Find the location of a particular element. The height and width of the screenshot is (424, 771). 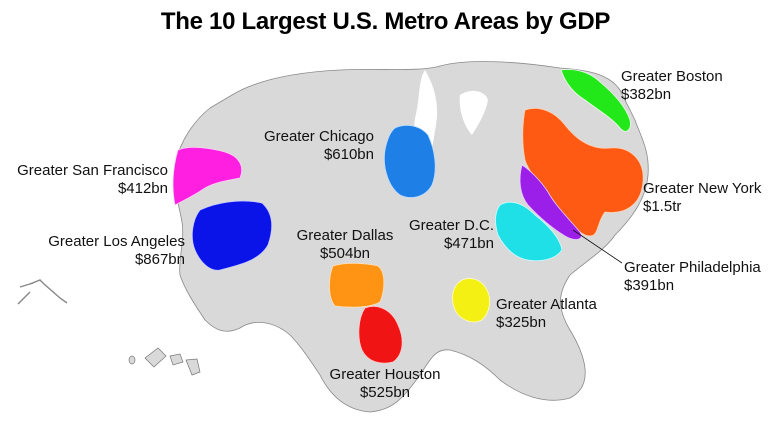

metro-dc is located at coordinates (529, 231).